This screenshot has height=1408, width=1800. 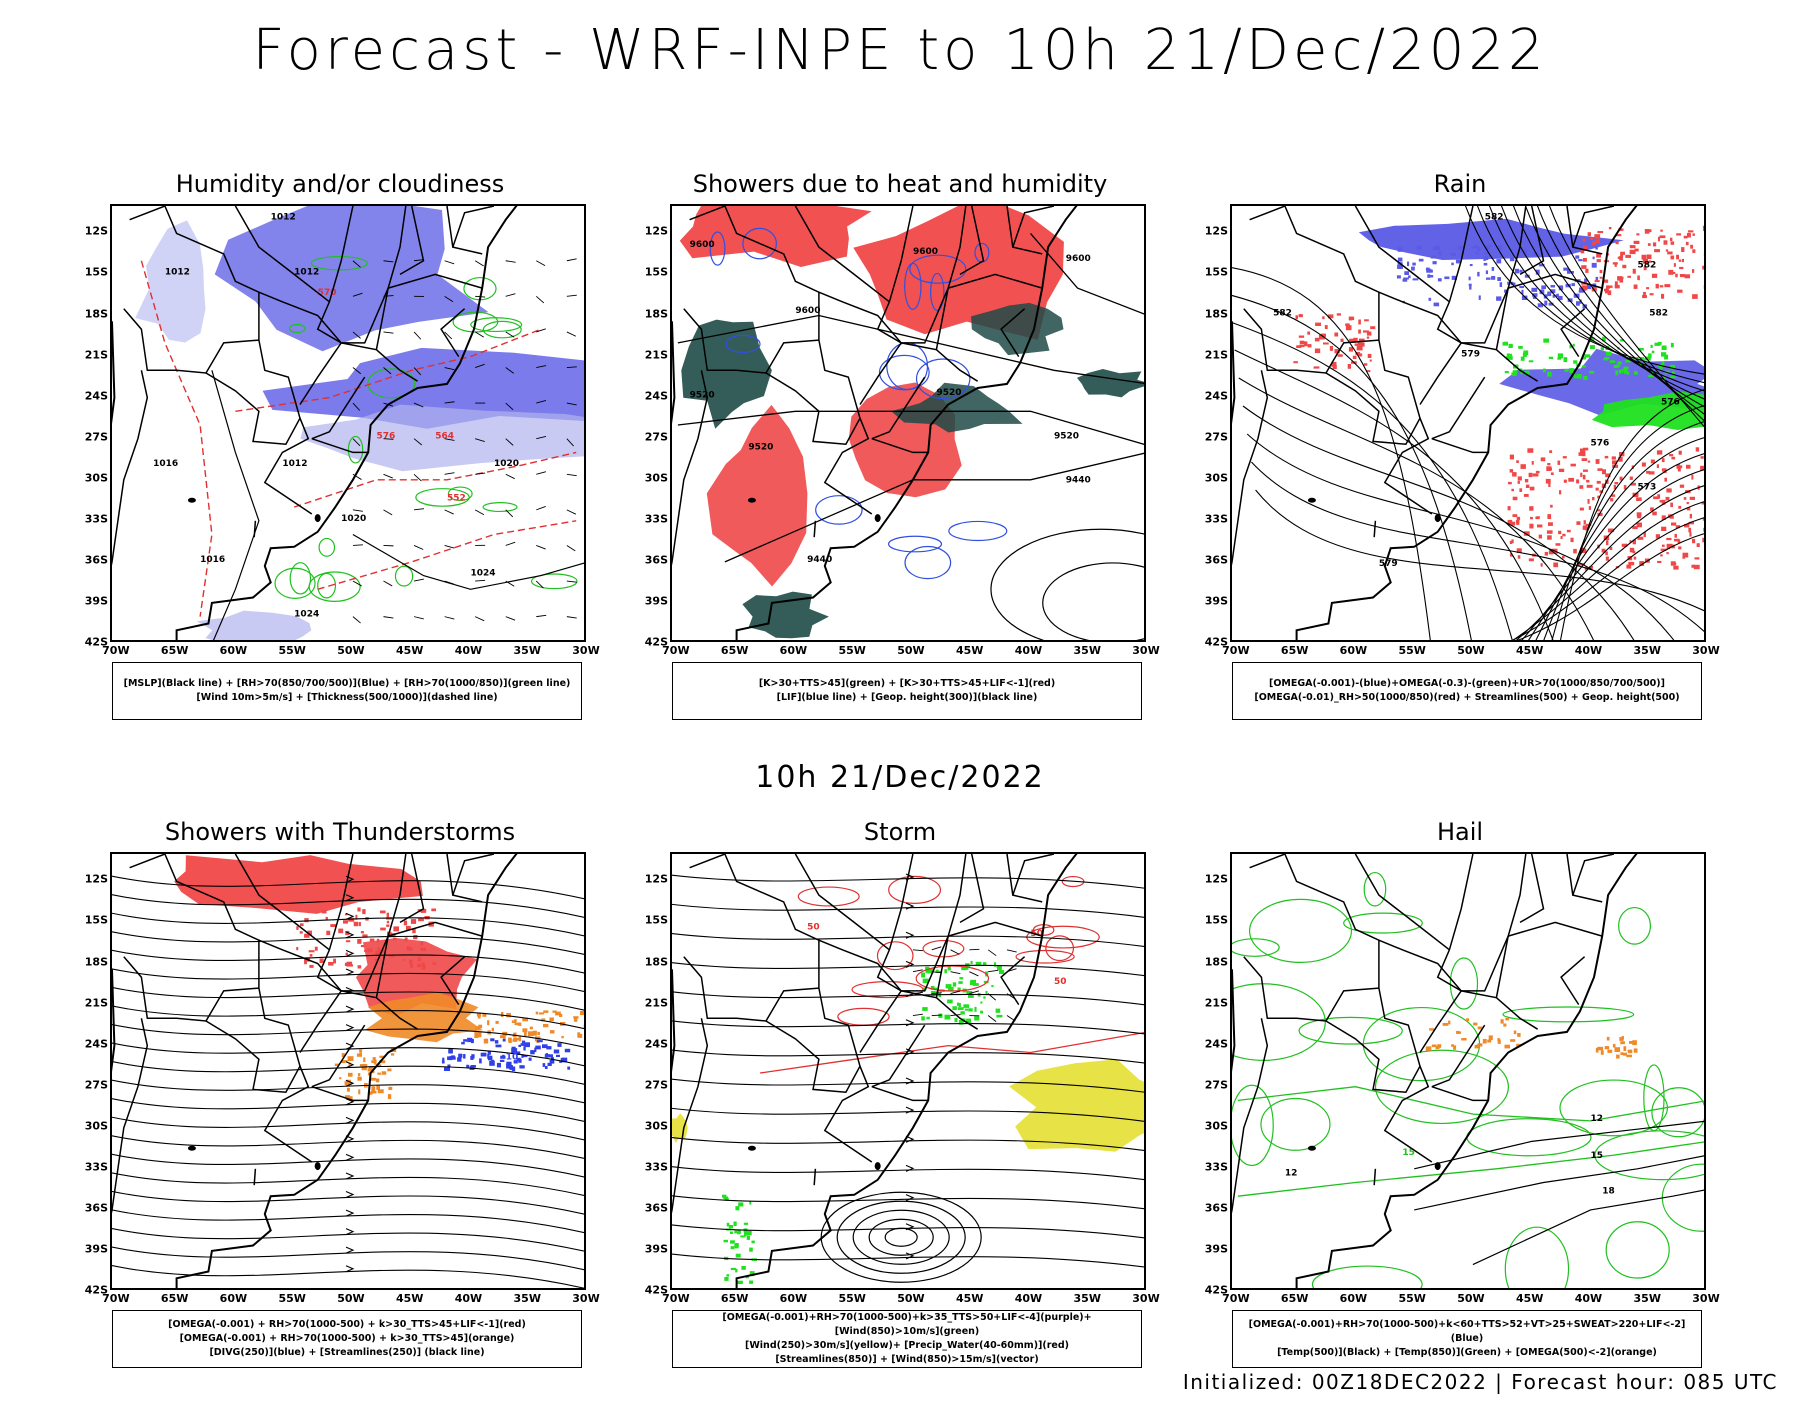 I want to click on longitude-tick-label: 55W, so click(x=291, y=1298).